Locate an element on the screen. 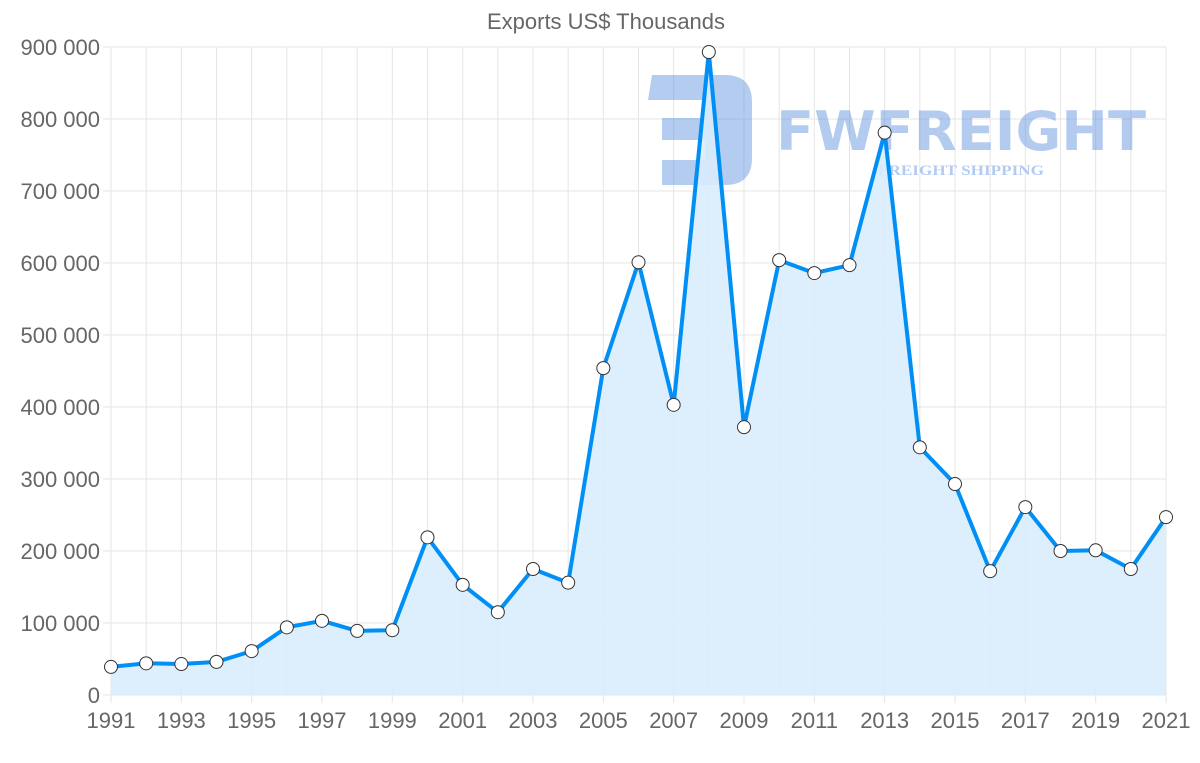 Image resolution: width=1200 pixels, height=763 pixels. data-point-1993 is located at coordinates (181, 664).